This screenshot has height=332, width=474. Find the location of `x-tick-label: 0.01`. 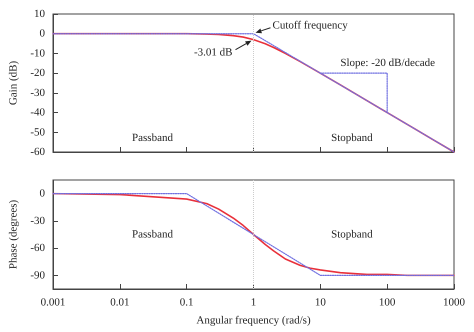

x-tick-label: 0.01 is located at coordinates (120, 302).